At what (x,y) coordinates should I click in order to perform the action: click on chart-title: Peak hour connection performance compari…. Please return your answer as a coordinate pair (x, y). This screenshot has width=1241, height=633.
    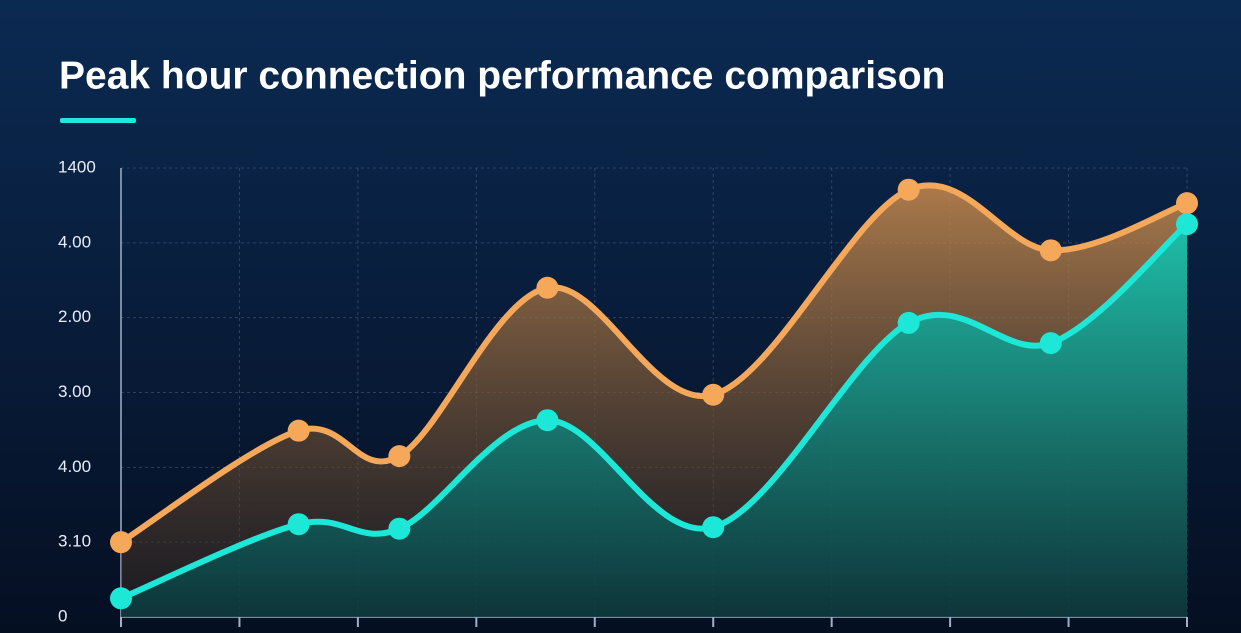
    Looking at the image, I should click on (502, 75).